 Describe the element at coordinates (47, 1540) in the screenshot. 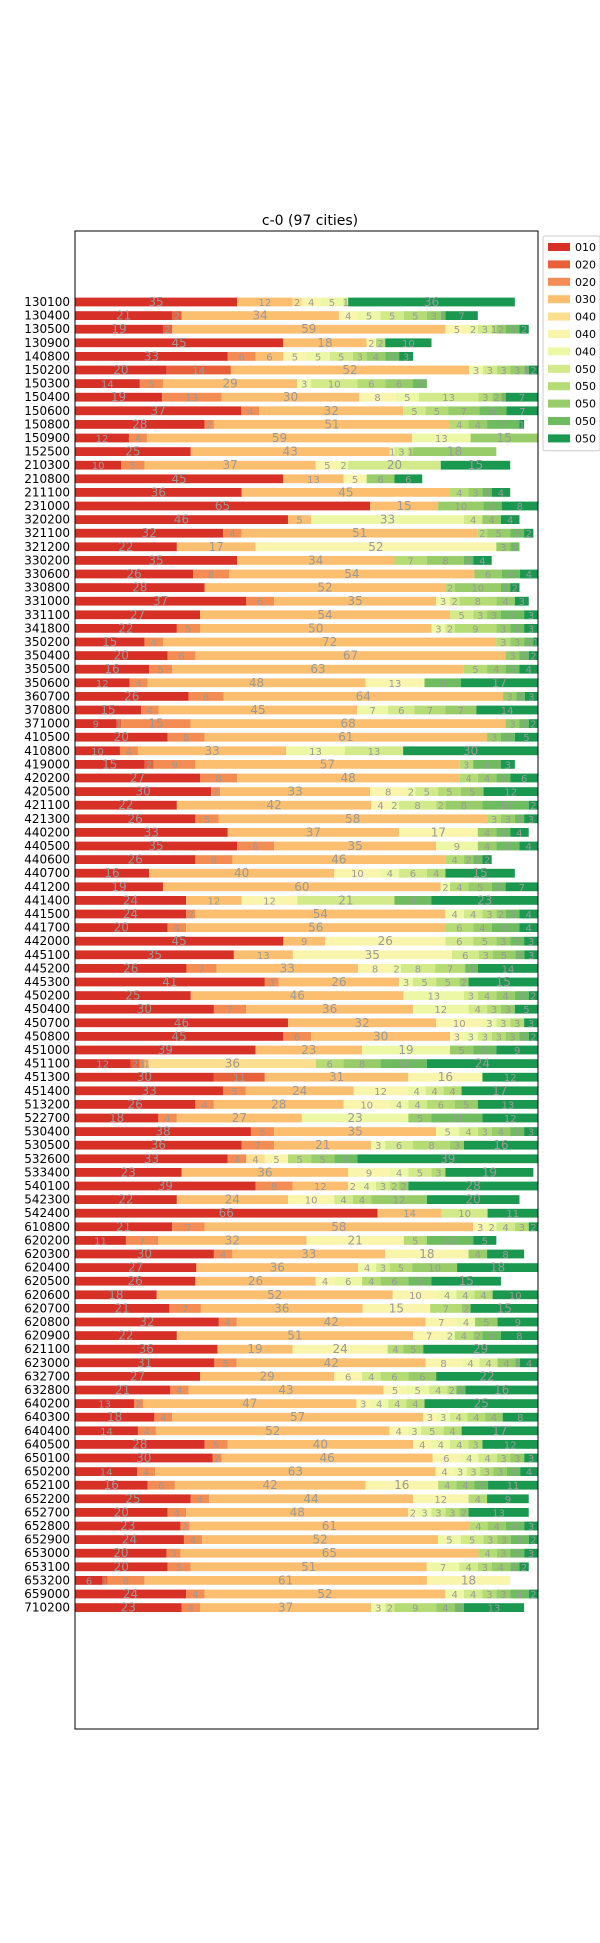

I see `y-tick-label: 652900` at that location.